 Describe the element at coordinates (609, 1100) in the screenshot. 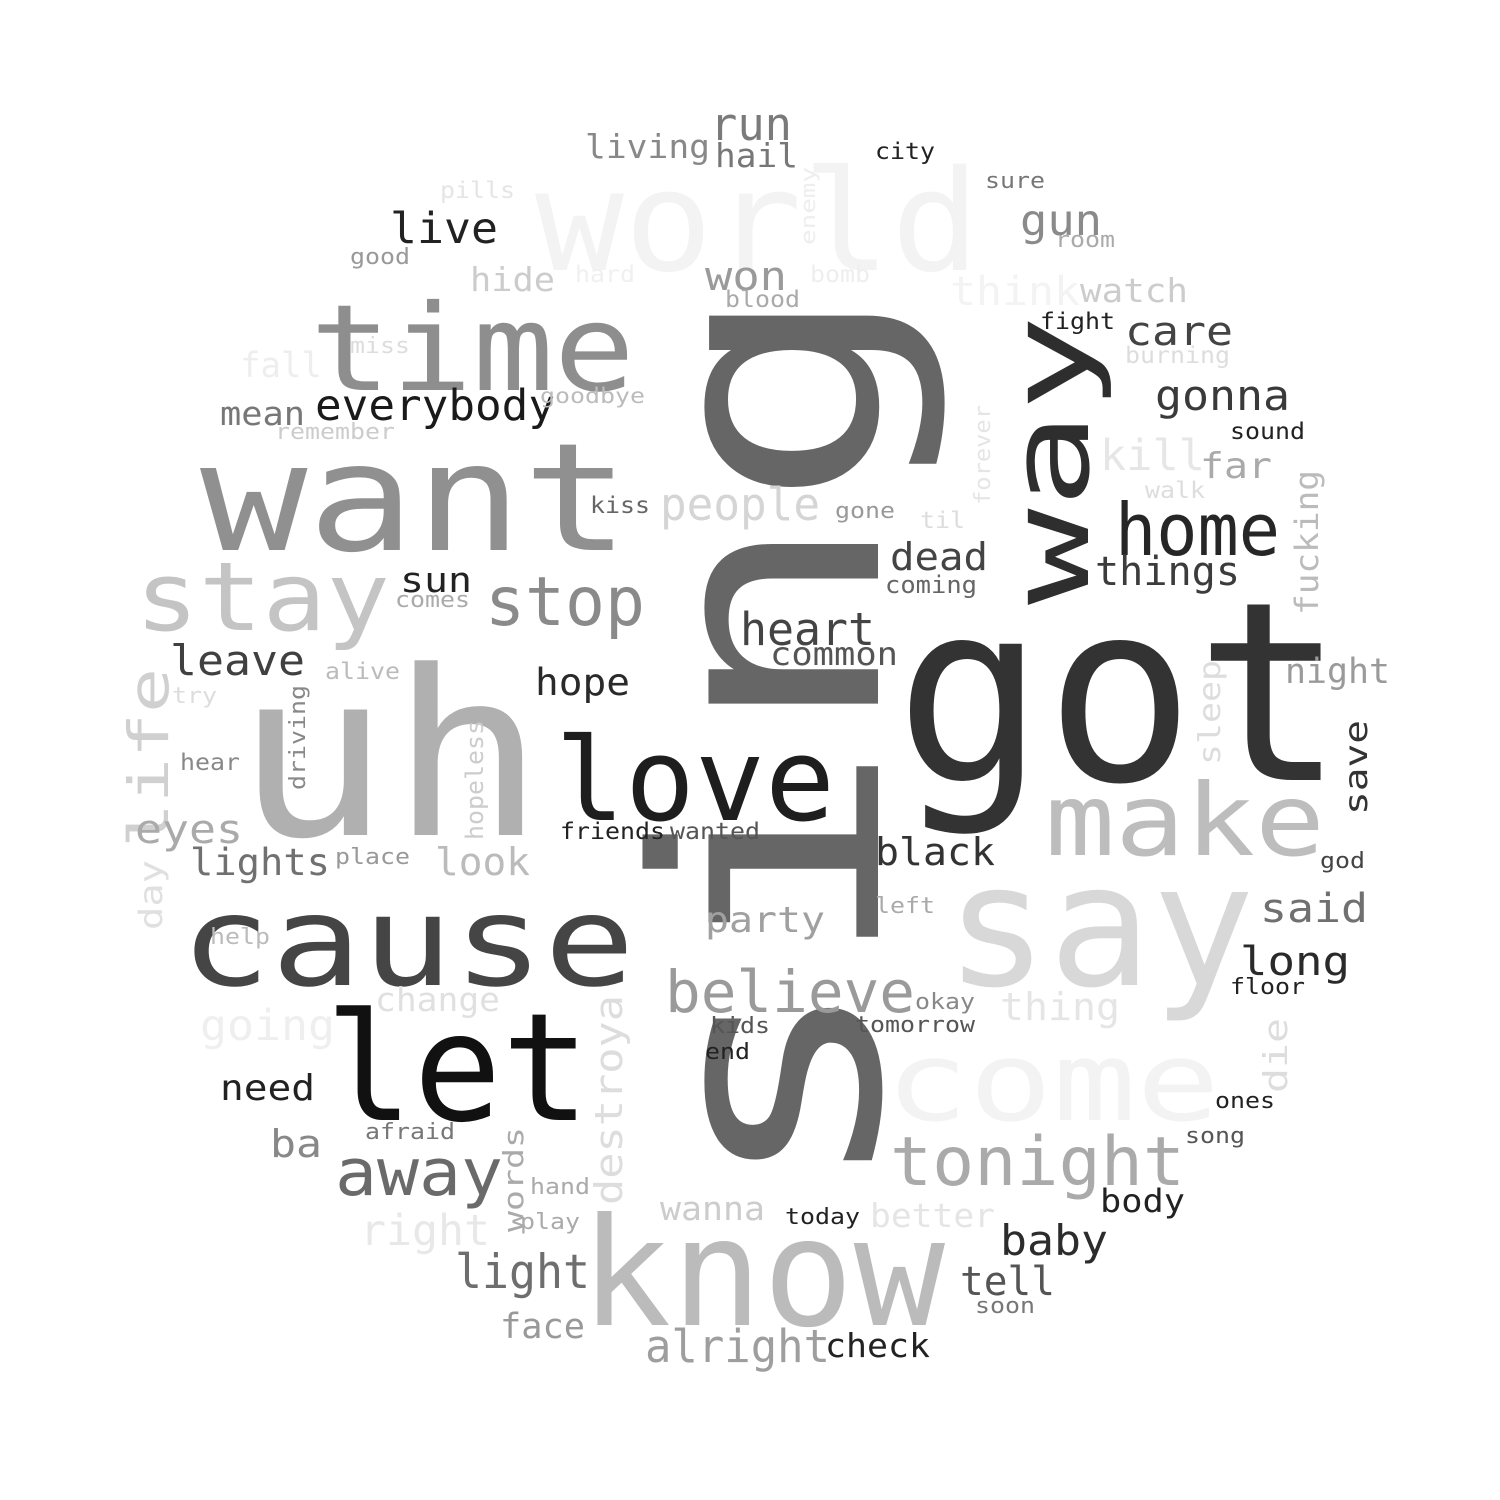

I see `word-destroya: destroya` at that location.